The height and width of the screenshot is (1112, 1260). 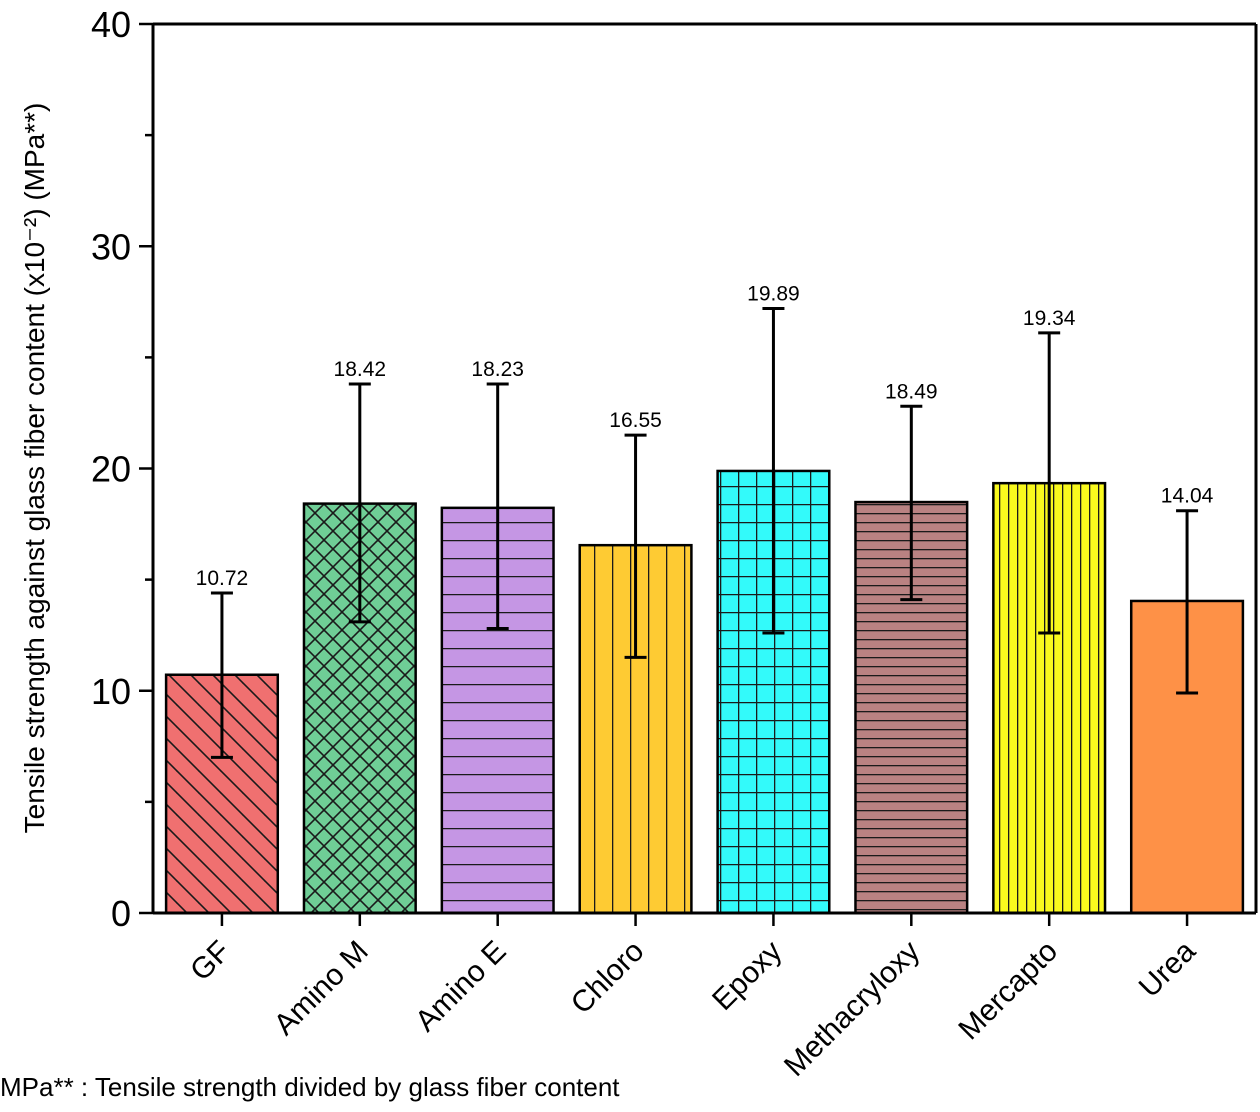 I want to click on y-tick-label: 0, so click(x=121, y=913).